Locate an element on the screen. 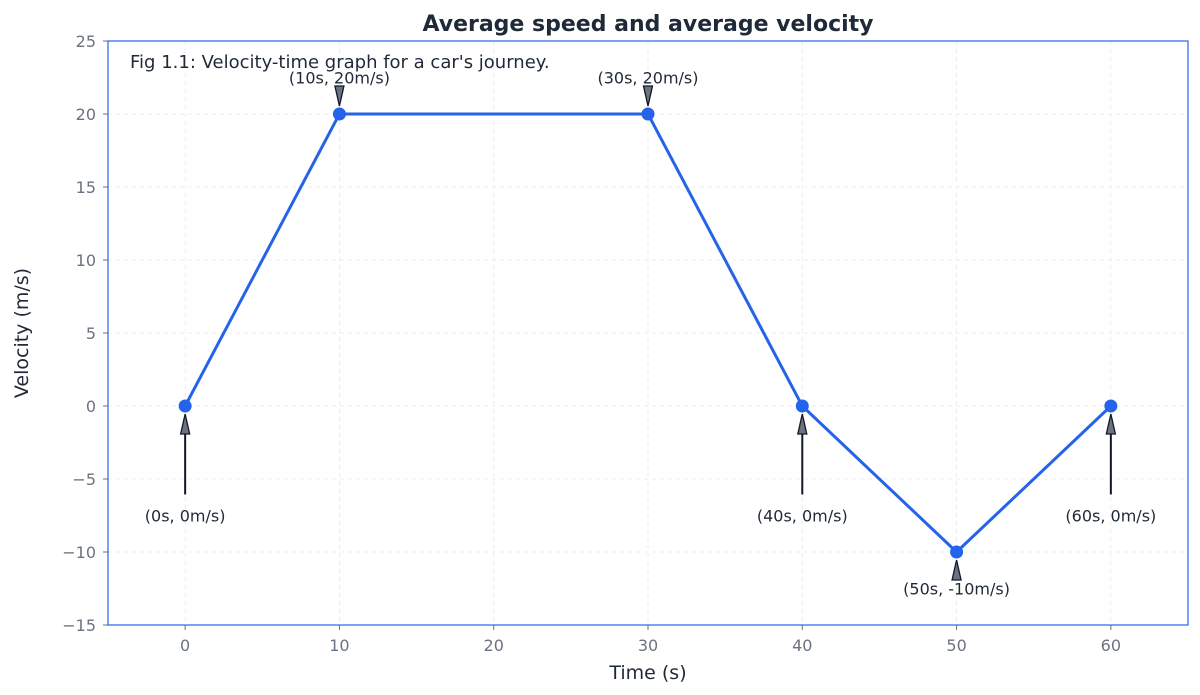  y-tick-label: 10 is located at coordinates (86, 260).